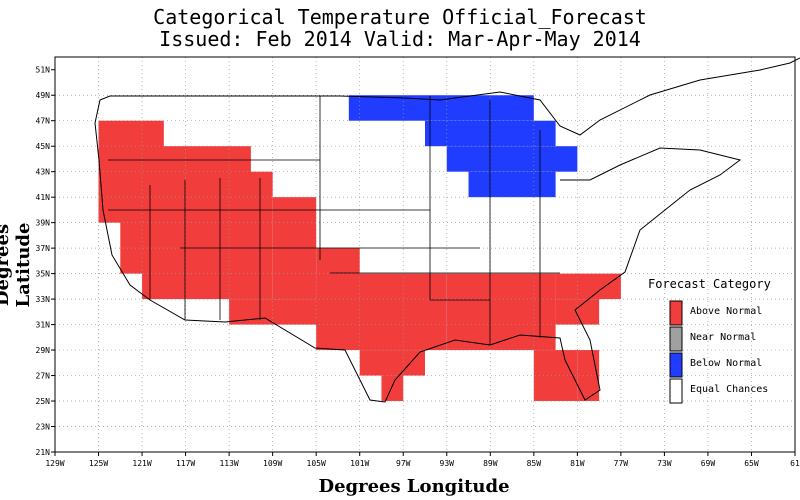  What do you see at coordinates (534, 463) in the screenshot?
I see `x-tick-label: 85W` at bounding box center [534, 463].